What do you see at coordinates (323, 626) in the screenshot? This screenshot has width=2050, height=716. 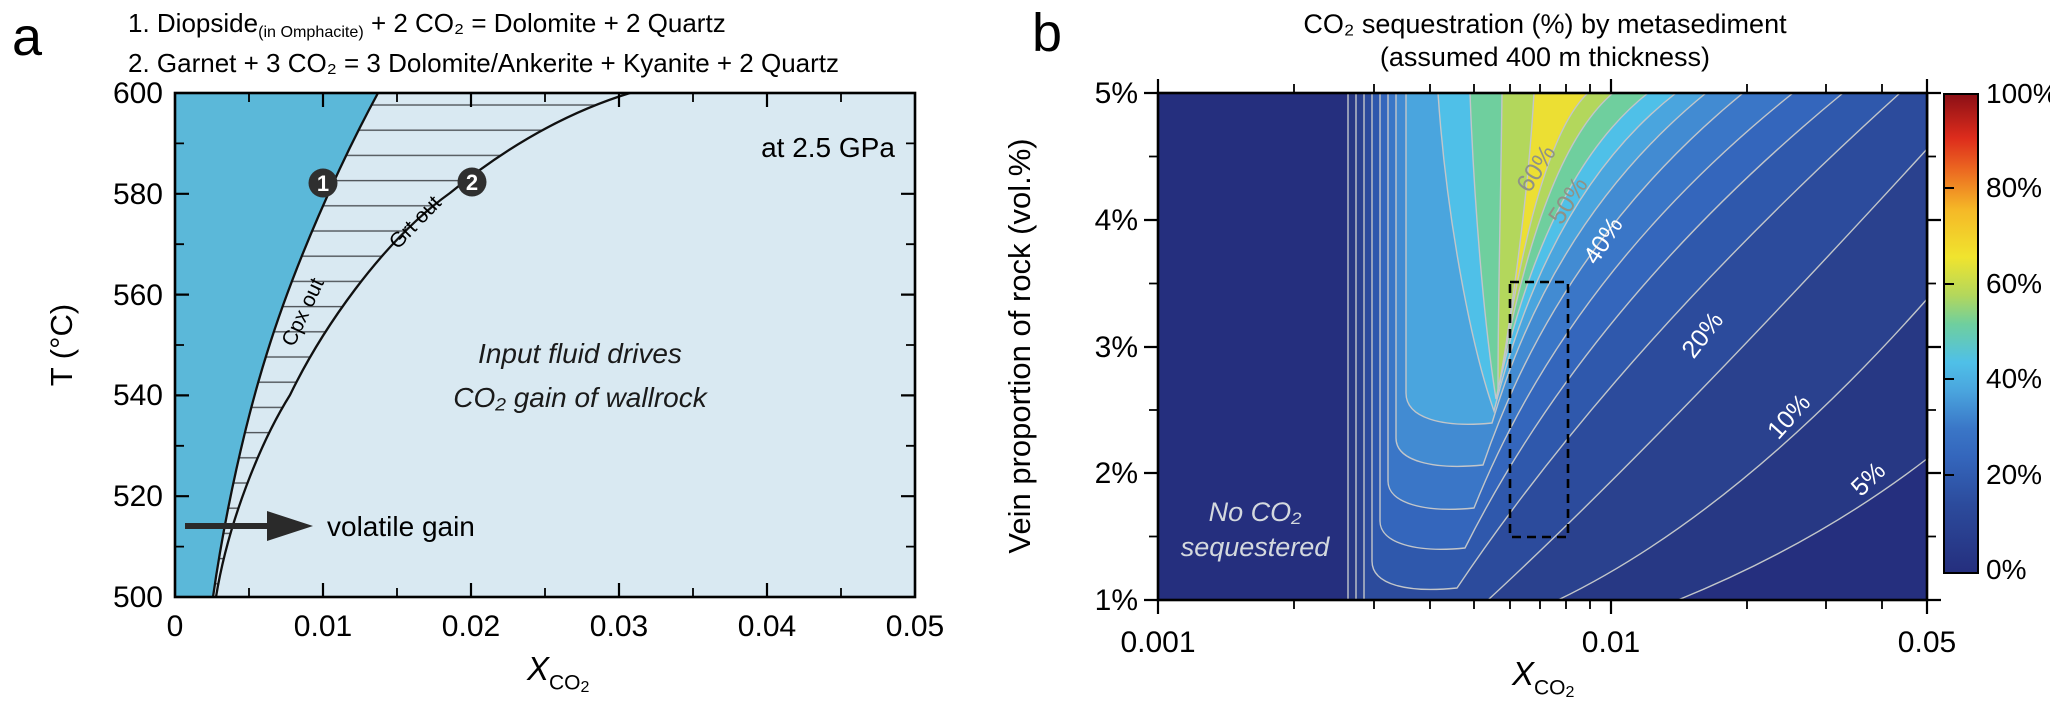 I see `a-xtick-001: 0.01` at bounding box center [323, 626].